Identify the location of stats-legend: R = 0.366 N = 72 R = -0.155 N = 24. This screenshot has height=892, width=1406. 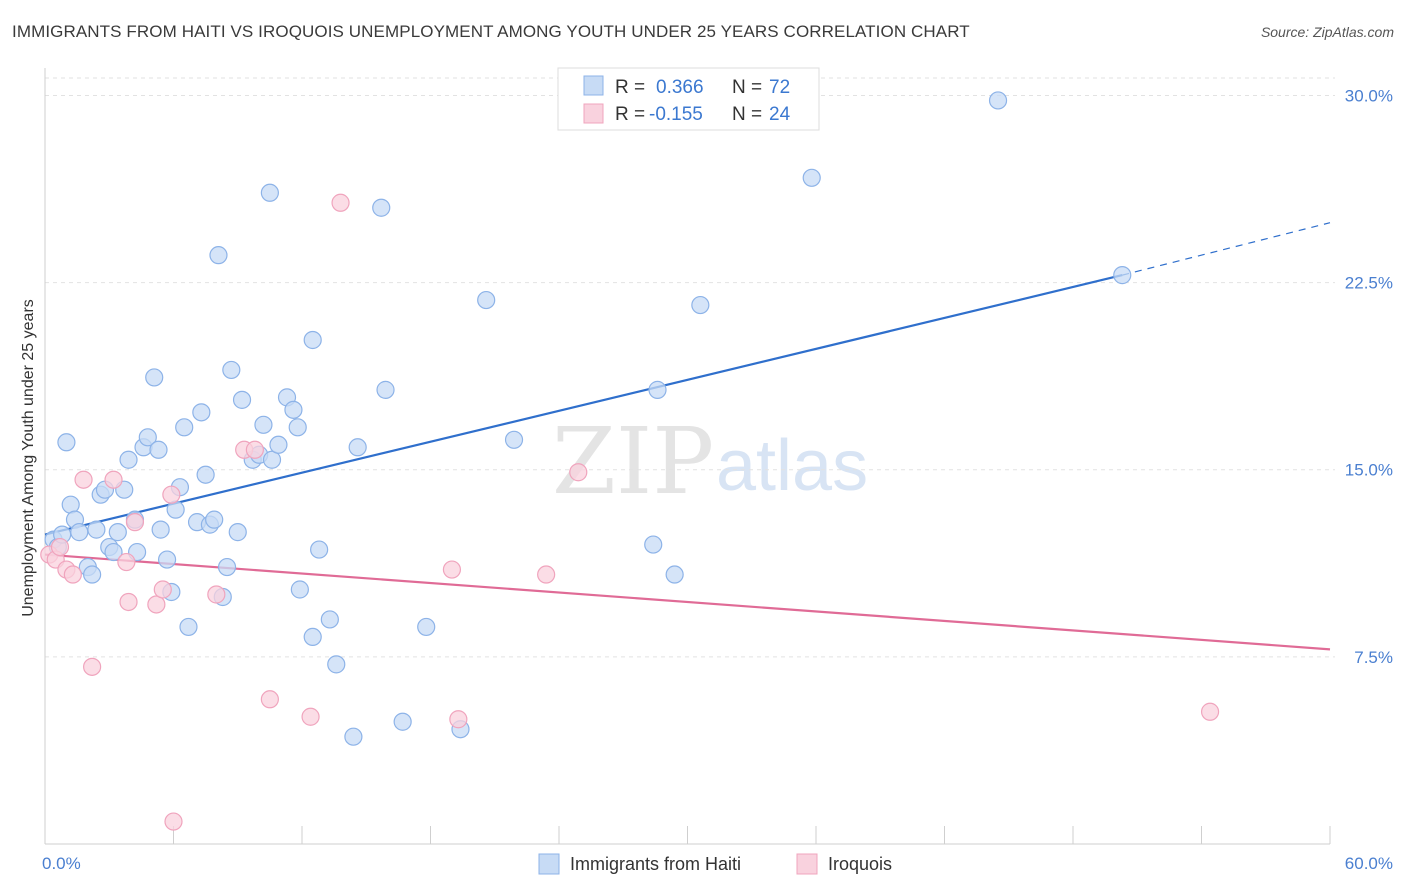
(688, 99).